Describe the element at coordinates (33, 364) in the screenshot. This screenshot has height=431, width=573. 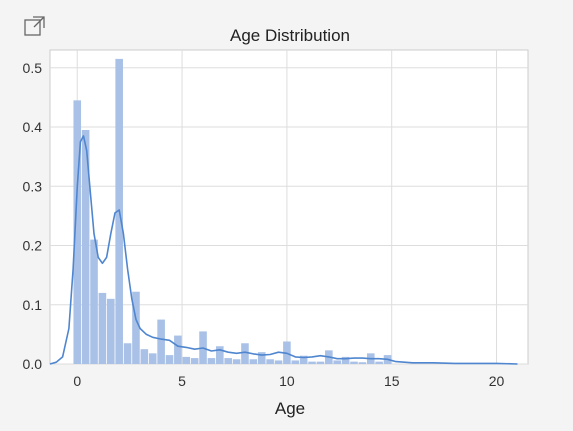
I see `y-tick-label: 0.0` at that location.